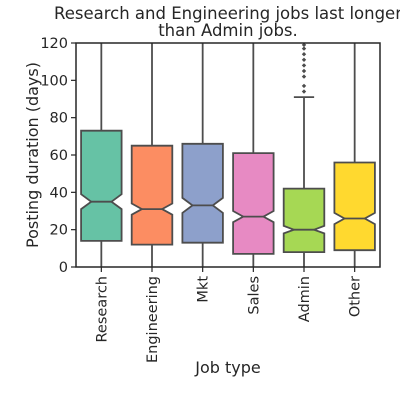 The image size is (400, 400). I want to click on x-tick-label: Mkt, so click(204, 289).